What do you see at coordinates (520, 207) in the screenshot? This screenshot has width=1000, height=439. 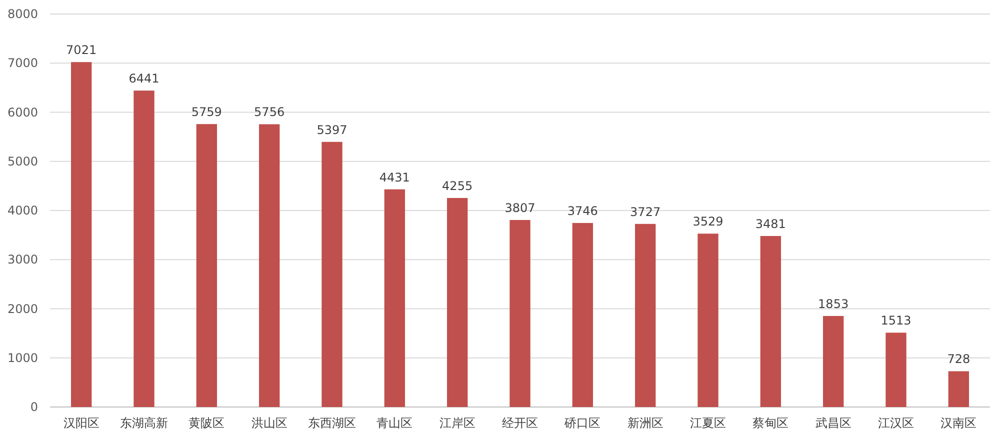 I see `data-label: 3807` at bounding box center [520, 207].